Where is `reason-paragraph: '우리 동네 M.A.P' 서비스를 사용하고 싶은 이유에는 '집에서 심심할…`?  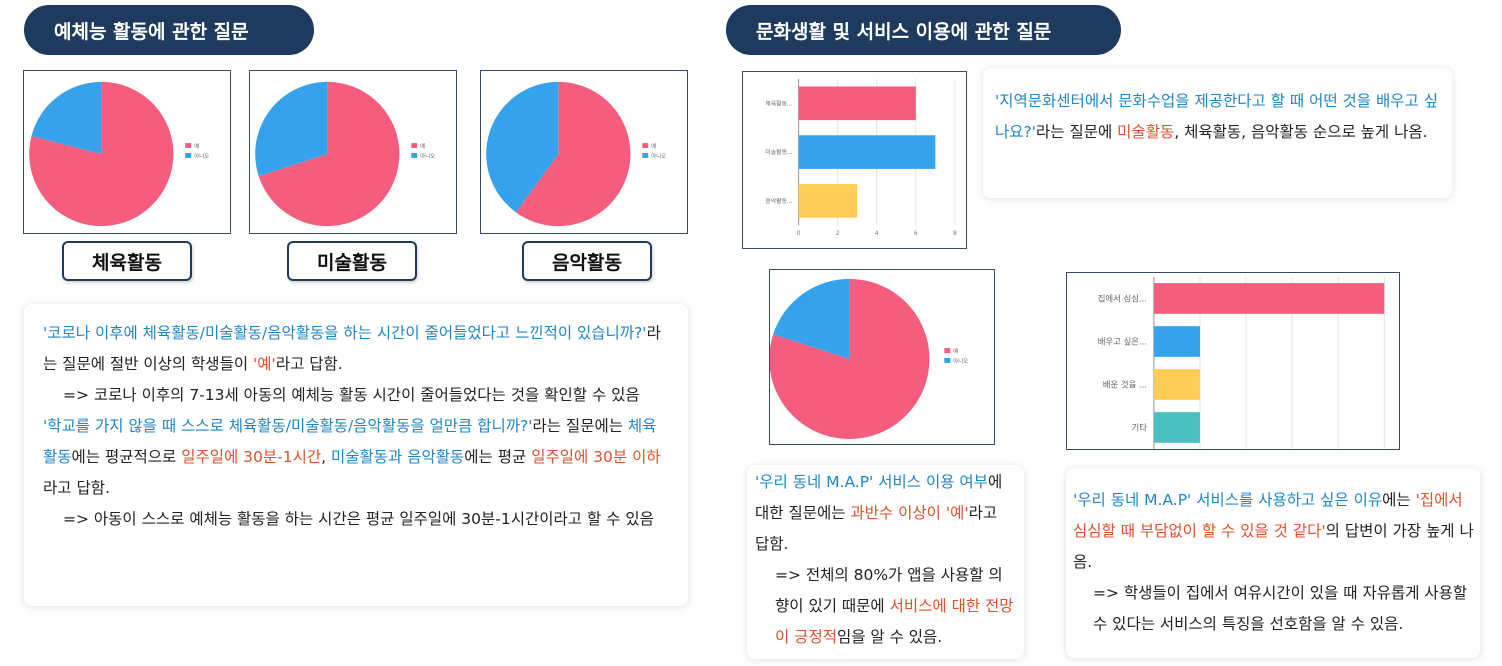 reason-paragraph: '우리 동네 M.A.P' 서비스를 사용하고 싶은 이유에는 '집에서 심심할… is located at coordinates (1273, 531).